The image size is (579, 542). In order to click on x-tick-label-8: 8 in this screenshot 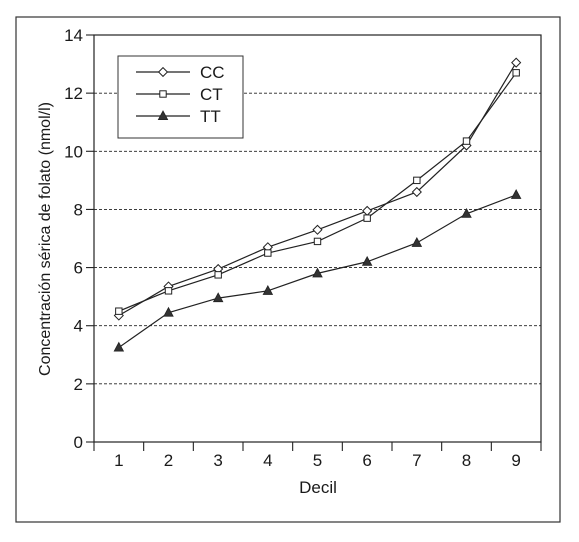, I will do `click(466, 460)`.